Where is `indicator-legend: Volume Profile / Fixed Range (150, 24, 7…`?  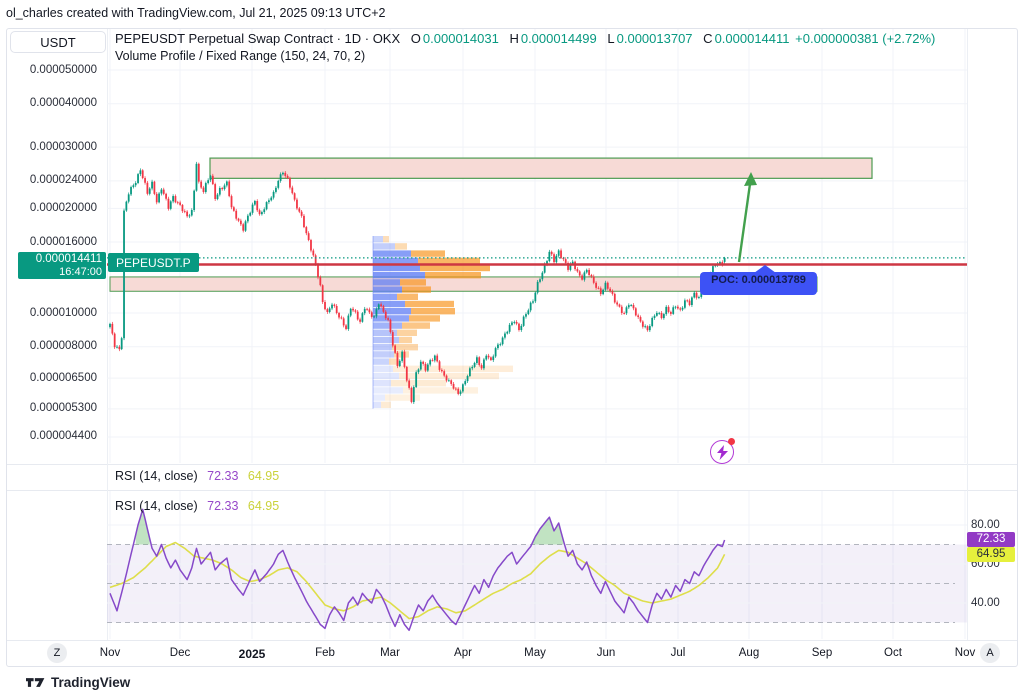 indicator-legend: Volume Profile / Fixed Range (150, 24, 7… is located at coordinates (240, 56).